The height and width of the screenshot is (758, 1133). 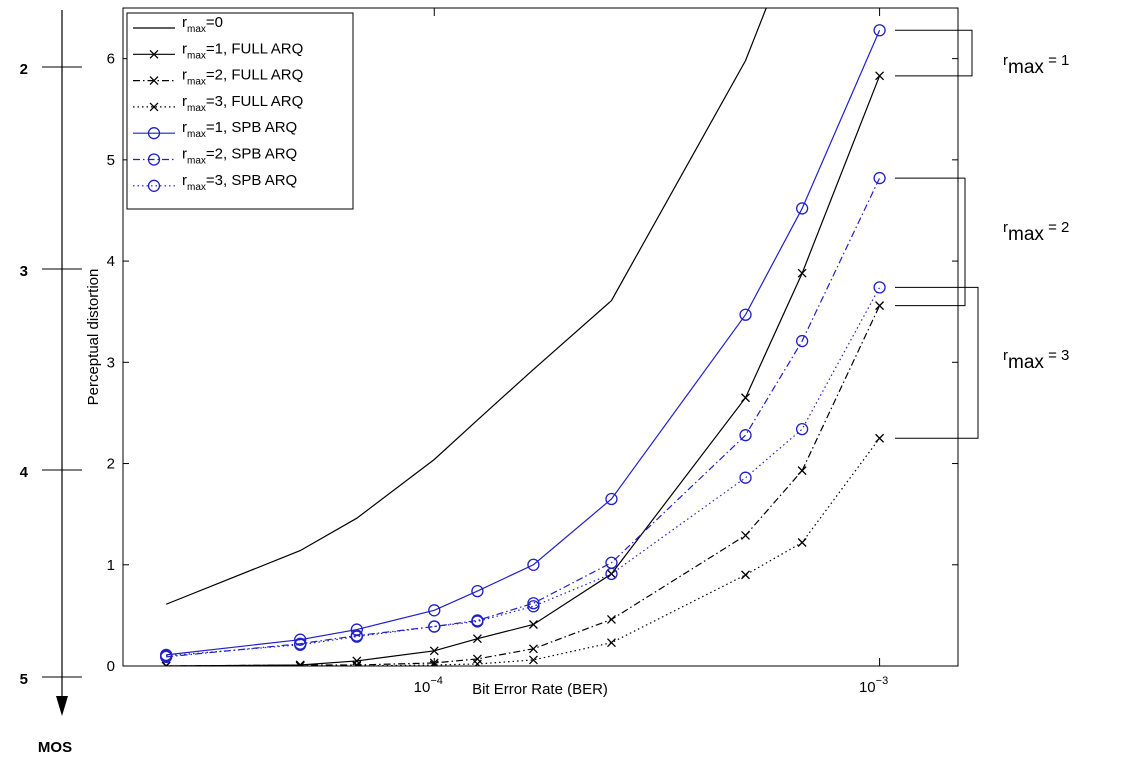 I want to click on legend-rest: =2, SPB ARQ, so click(x=251, y=154).